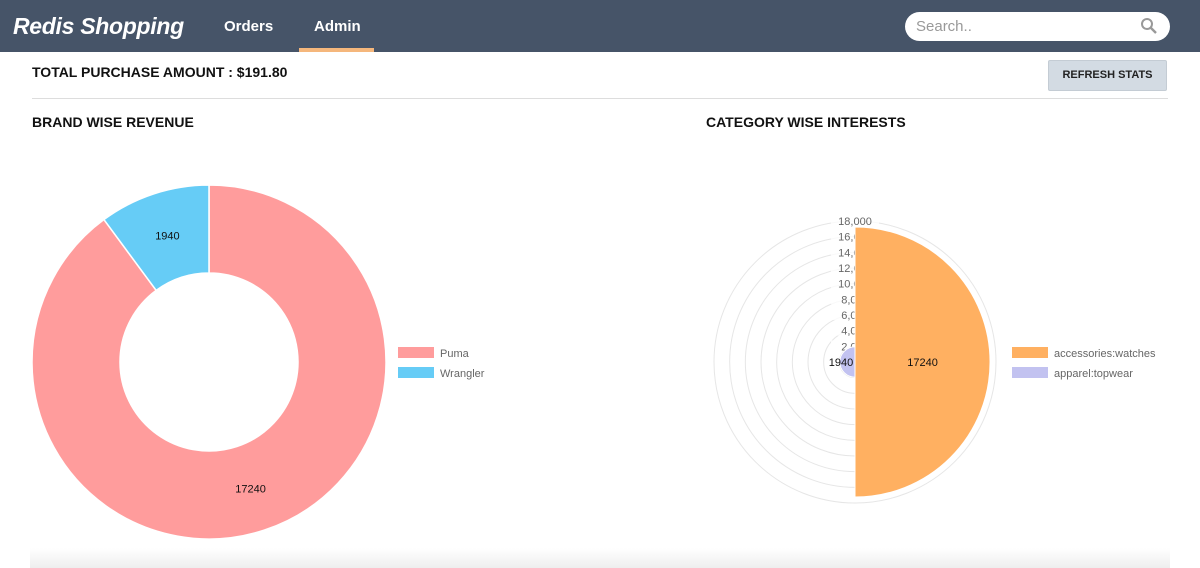 The width and height of the screenshot is (1200, 568). I want to click on category-chart-title: CATEGORY WISE INTERESTS, so click(806, 122).